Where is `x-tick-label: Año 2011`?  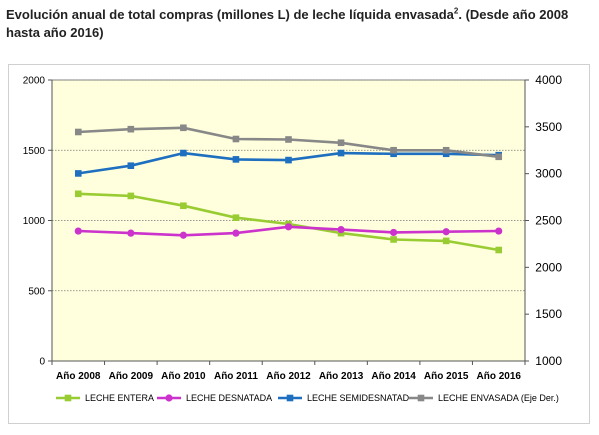
x-tick-label: Año 2011 is located at coordinates (236, 376).